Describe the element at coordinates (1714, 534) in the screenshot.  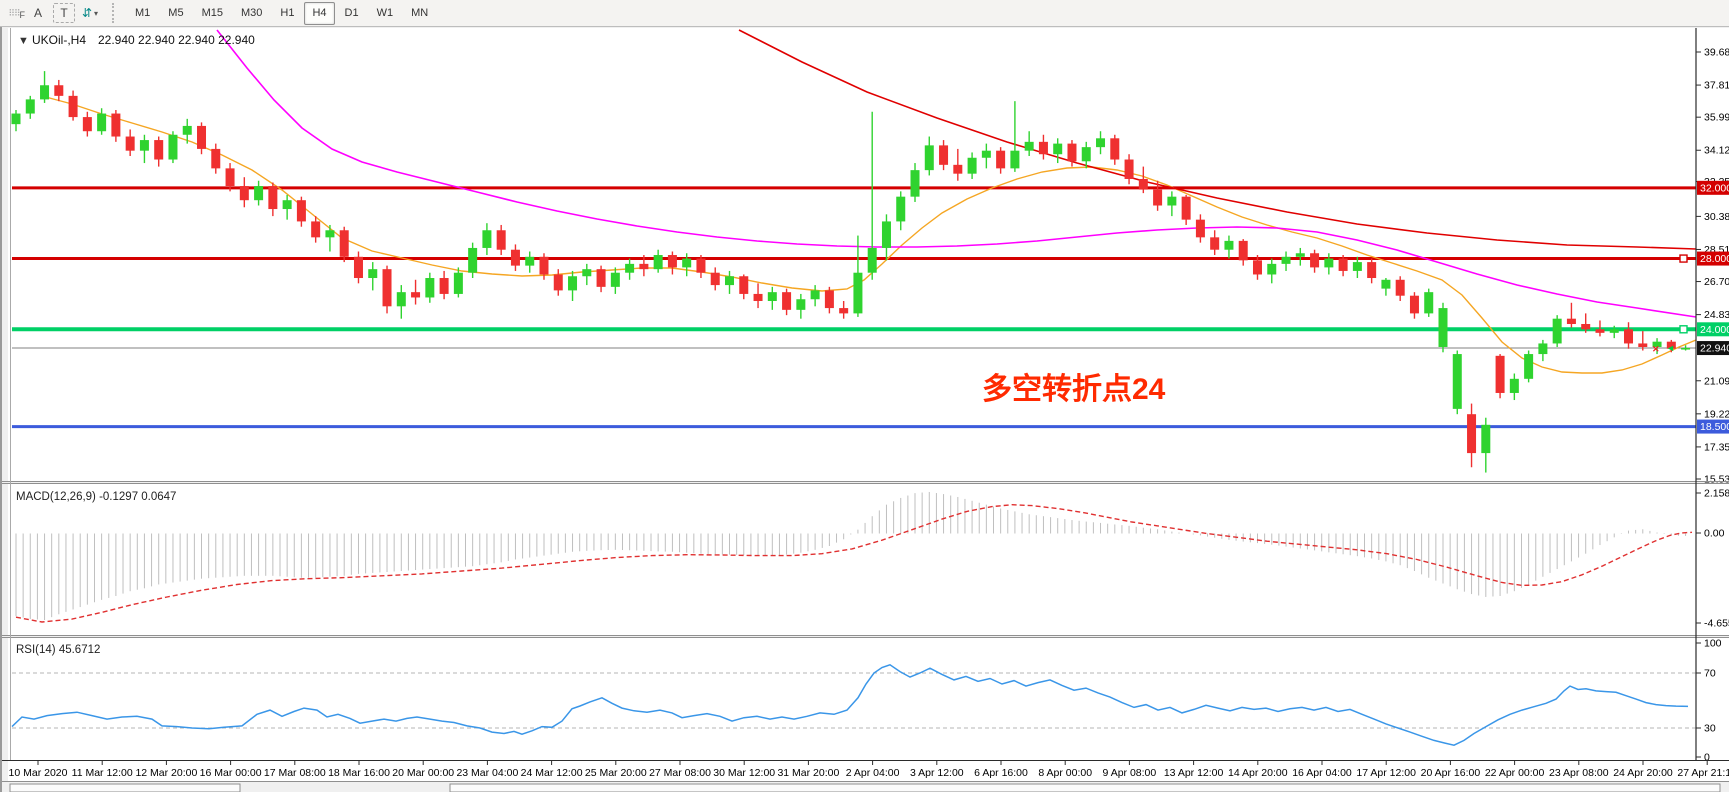
I see `macd-tick-label: 0.00` at that location.